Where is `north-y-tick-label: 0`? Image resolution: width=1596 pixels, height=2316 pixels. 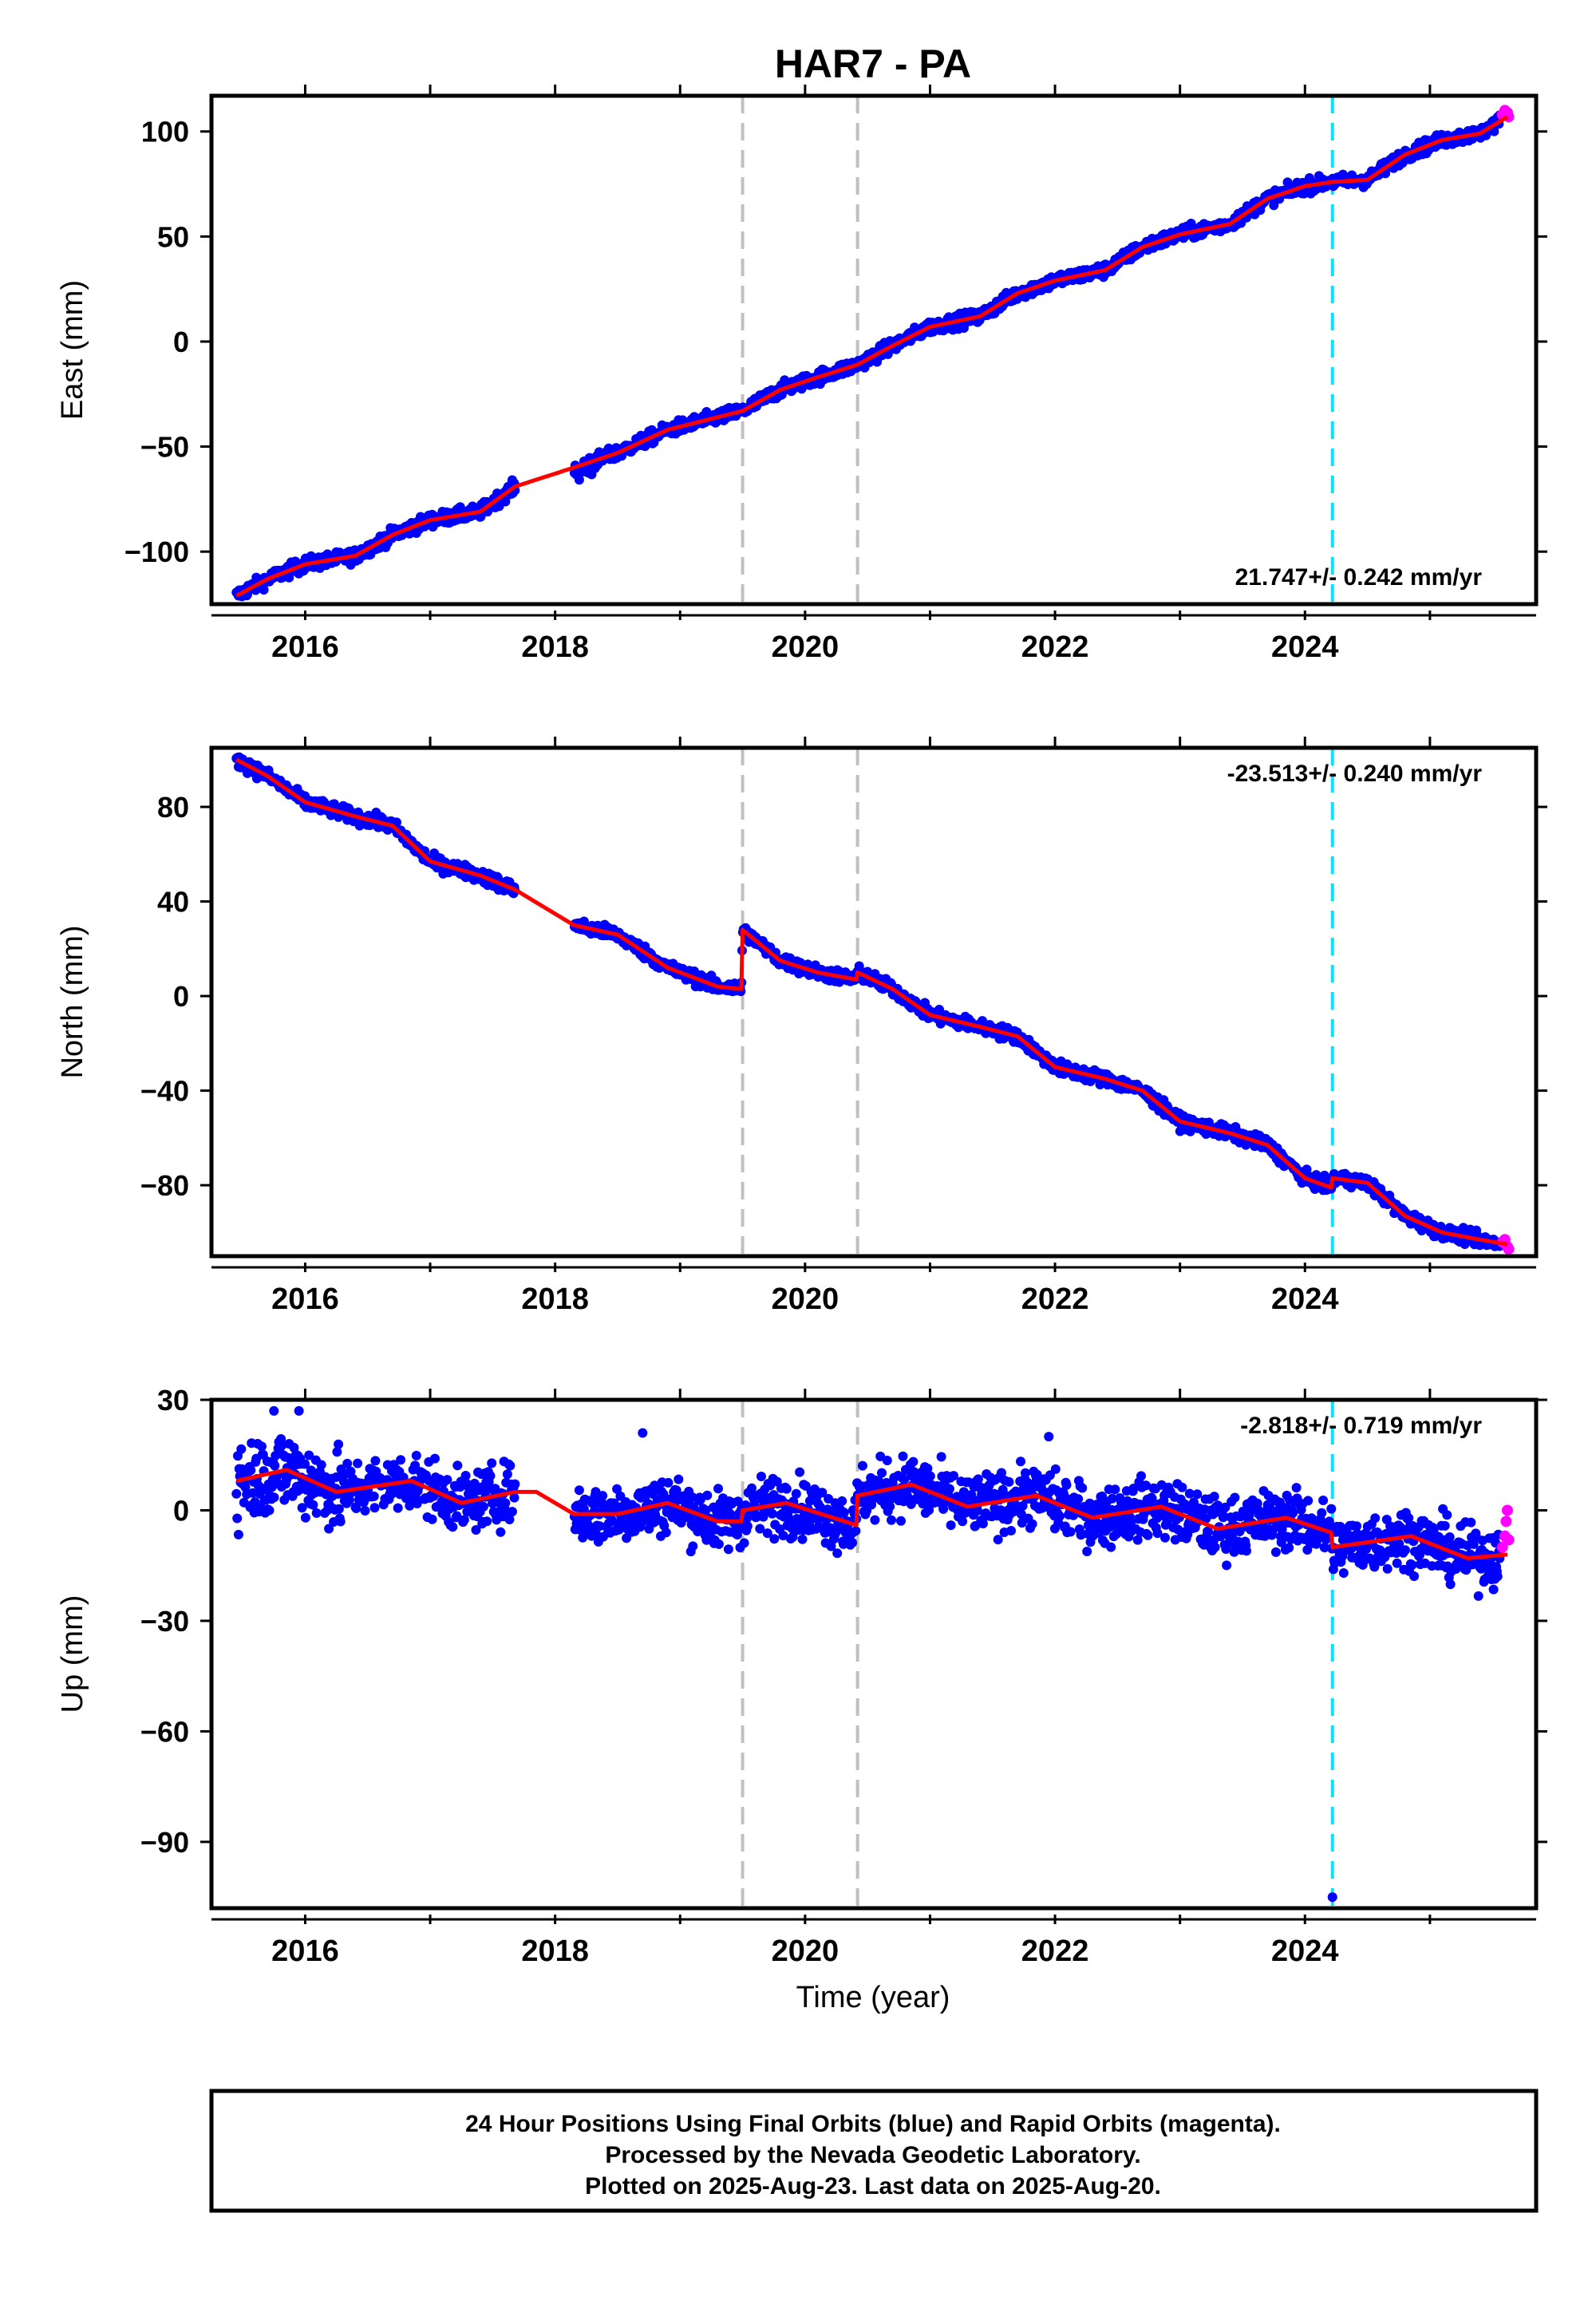 north-y-tick-label: 0 is located at coordinates (181, 996).